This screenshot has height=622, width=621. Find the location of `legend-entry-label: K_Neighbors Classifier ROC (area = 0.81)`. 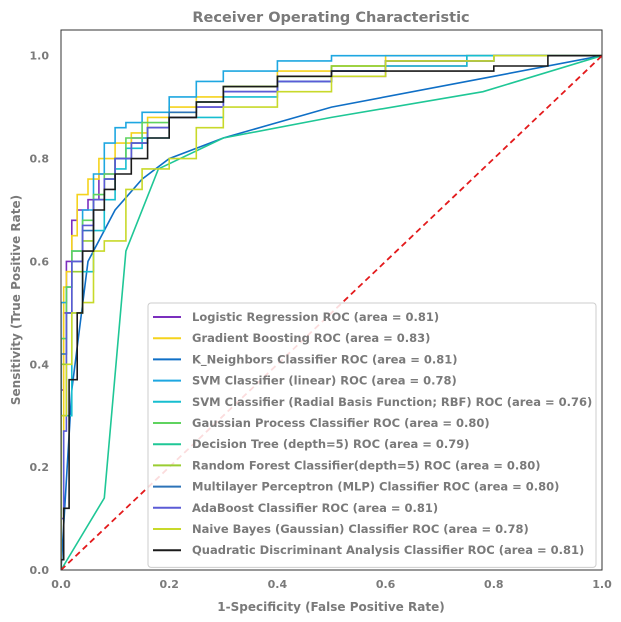

legend-entry-label: K_Neighbors Classifier ROC (area = 0.81) is located at coordinates (324, 359).